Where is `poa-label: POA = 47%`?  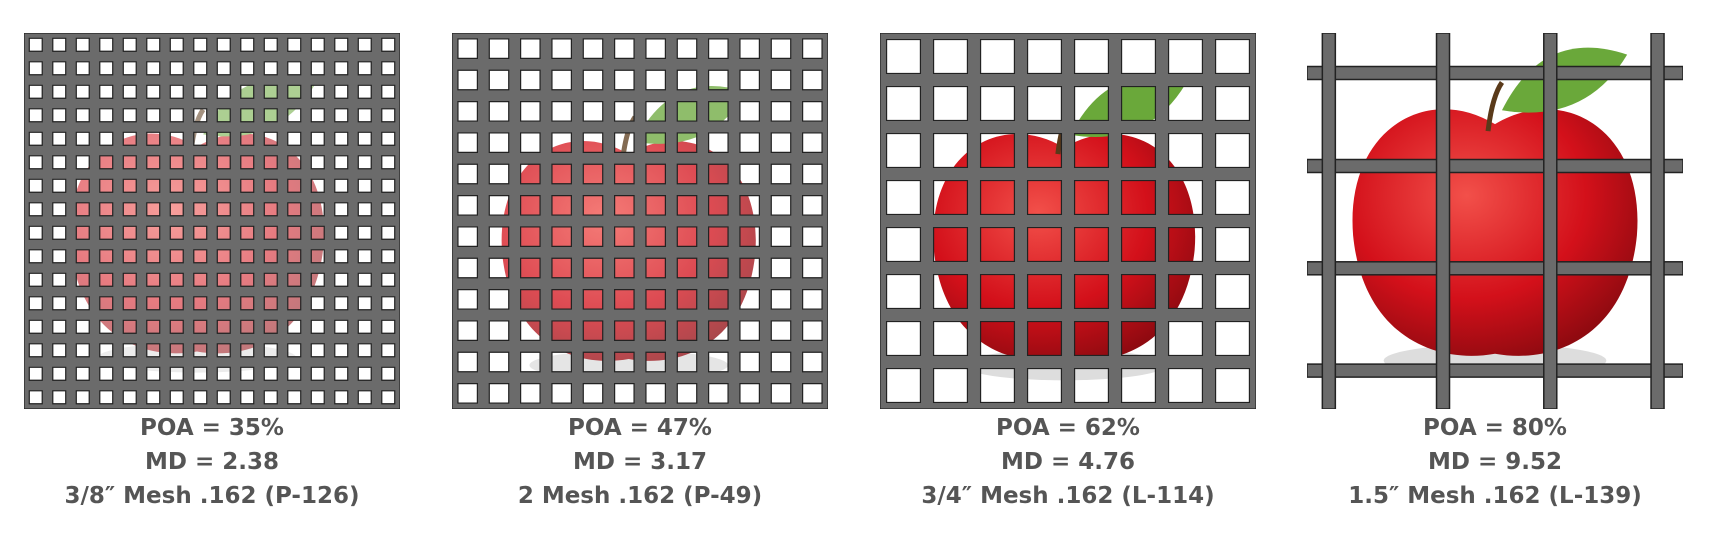 poa-label: POA = 47% is located at coordinates (640, 428).